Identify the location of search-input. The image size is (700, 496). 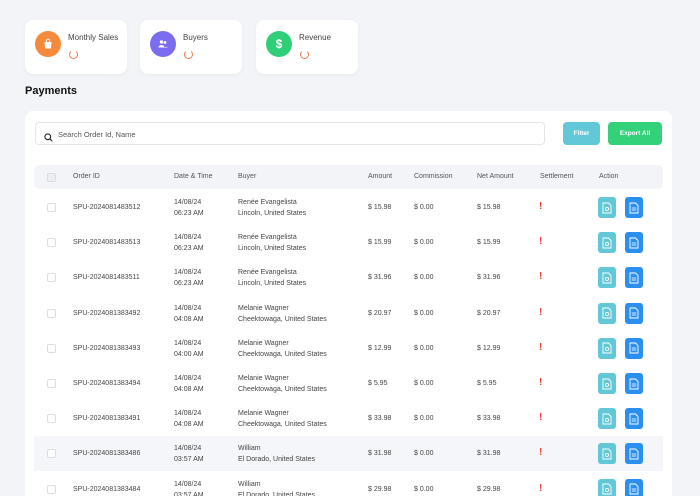
(293, 134).